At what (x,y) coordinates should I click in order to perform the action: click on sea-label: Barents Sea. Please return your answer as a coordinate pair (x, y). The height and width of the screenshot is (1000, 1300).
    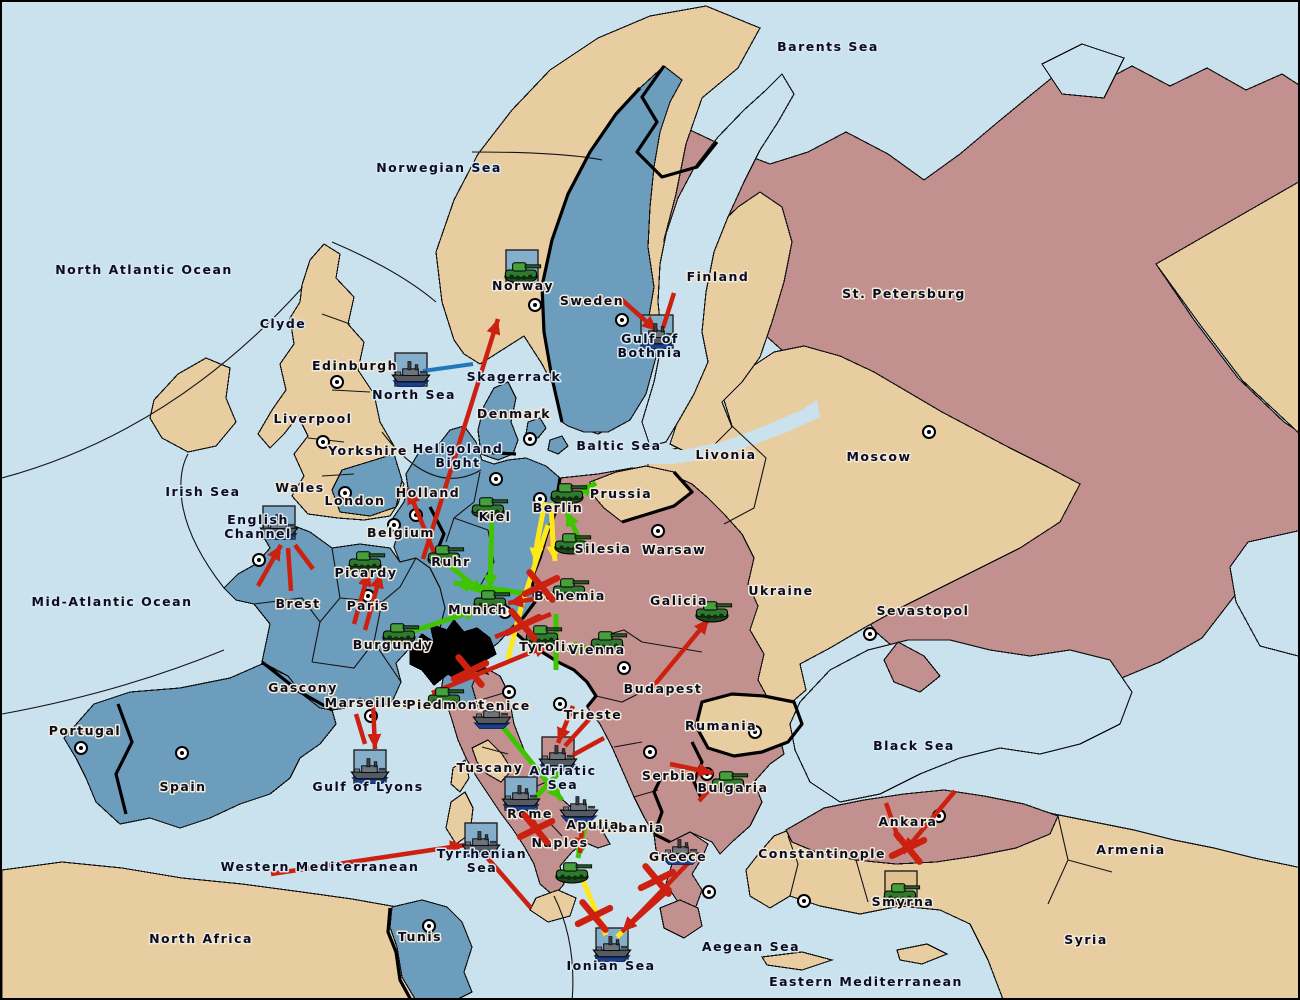
    Looking at the image, I should click on (828, 46).